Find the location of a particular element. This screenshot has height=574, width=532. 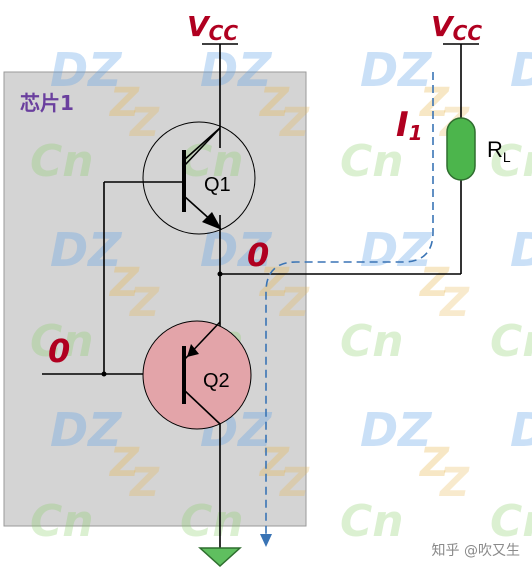

load-resistor: RL is located at coordinates (478, 149).